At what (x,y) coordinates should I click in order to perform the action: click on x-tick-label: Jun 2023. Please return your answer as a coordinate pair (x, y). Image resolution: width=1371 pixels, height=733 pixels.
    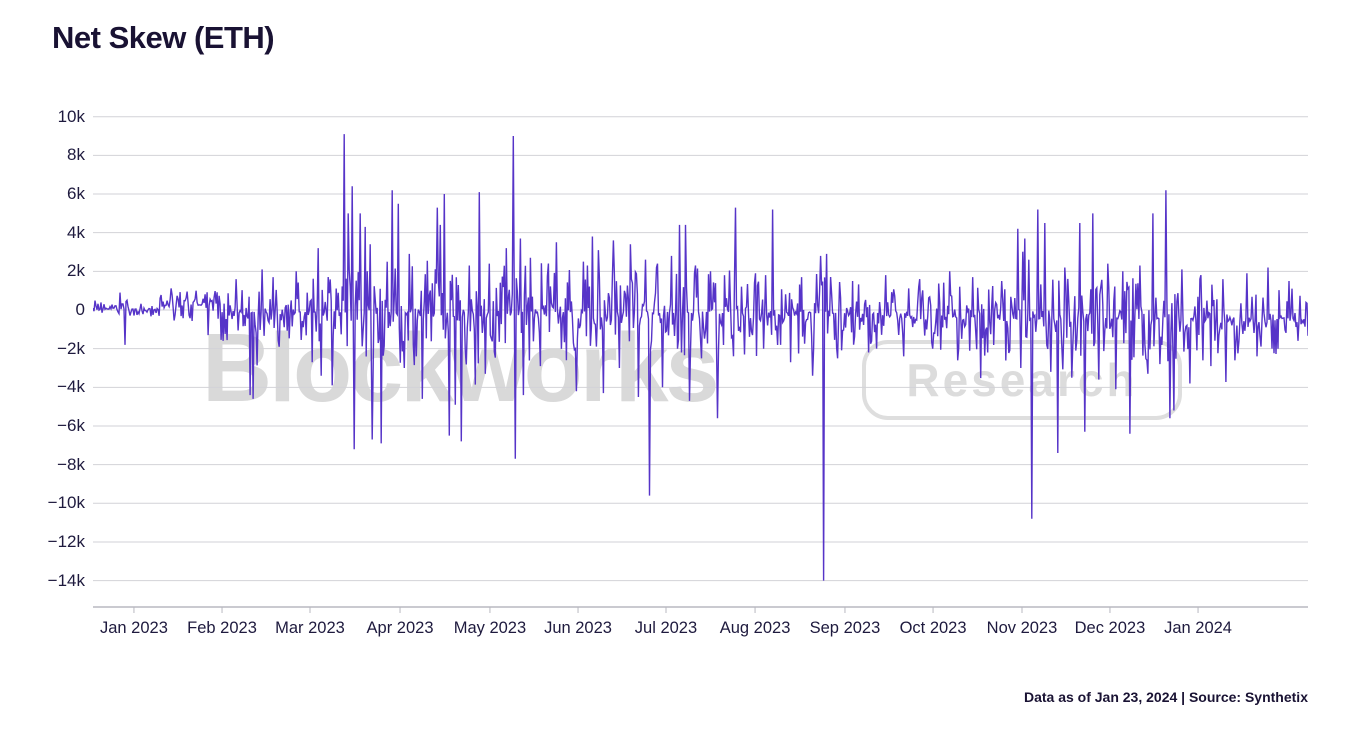
    Looking at the image, I should click on (578, 628).